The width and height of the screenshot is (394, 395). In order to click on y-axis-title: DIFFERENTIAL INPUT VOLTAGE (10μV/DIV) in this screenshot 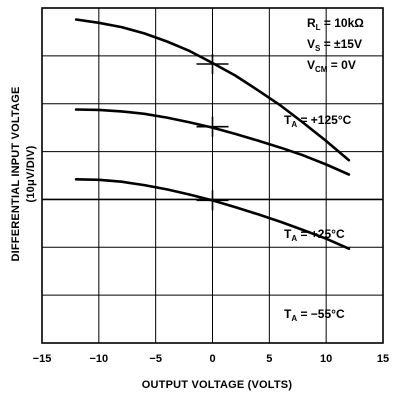, I will do `click(23, 173)`.